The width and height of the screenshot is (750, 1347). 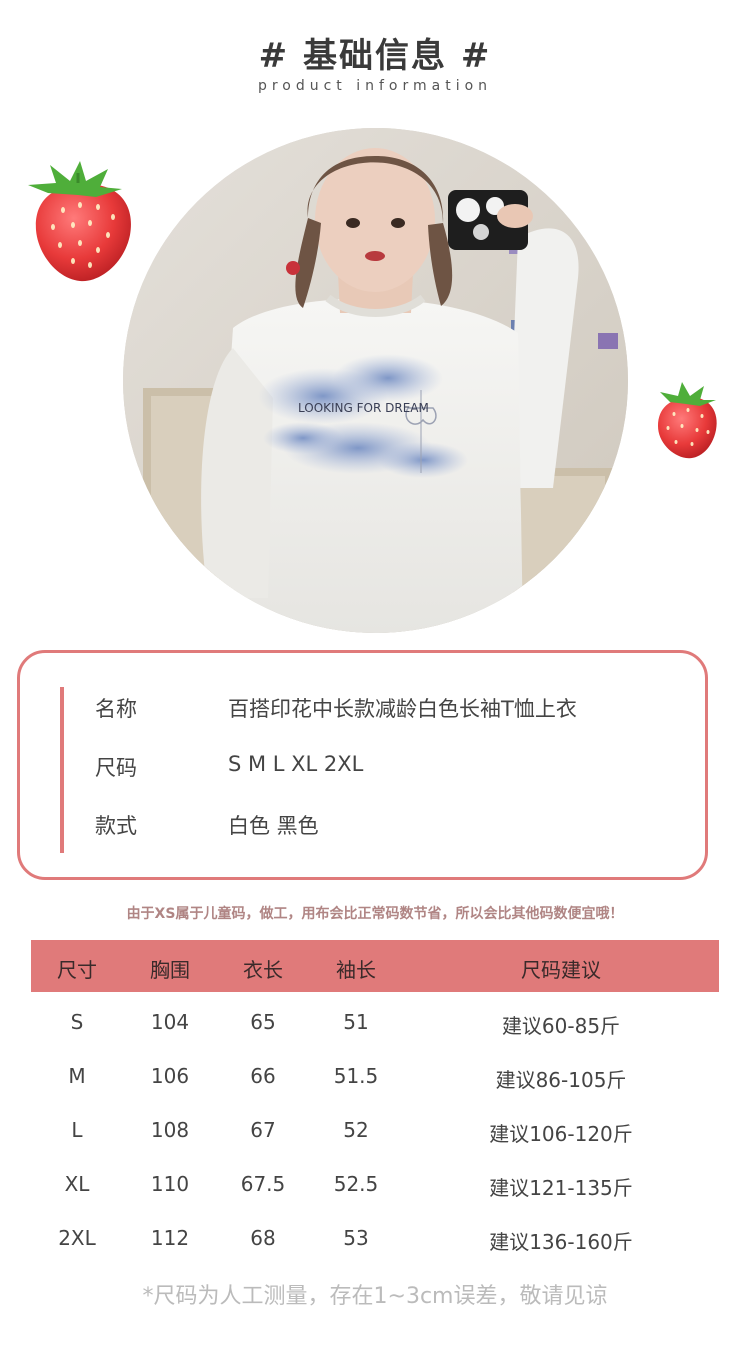 I want to click on info-key: 款式, so click(x=116, y=826).